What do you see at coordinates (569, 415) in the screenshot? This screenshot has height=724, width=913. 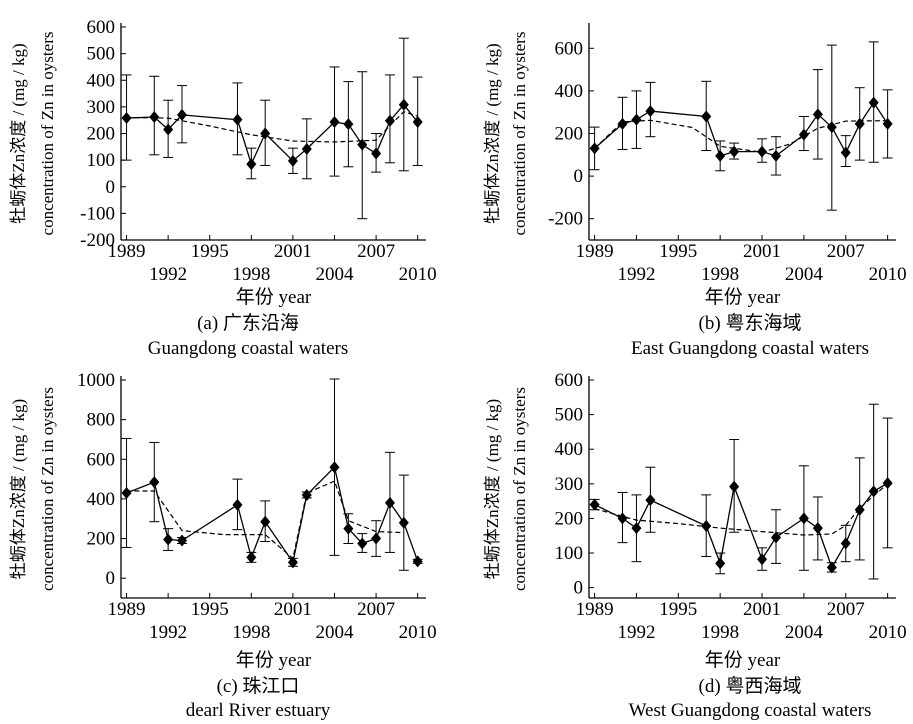 I see `y-tick-label: 500` at bounding box center [569, 415].